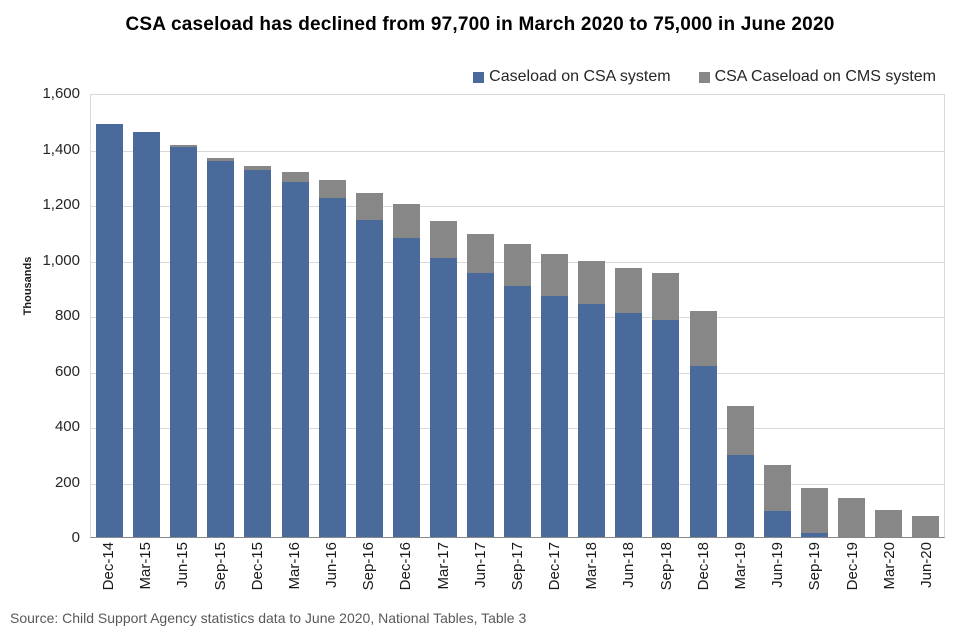 The height and width of the screenshot is (640, 960). I want to click on y-axis-tick-label: 400, so click(67, 426).